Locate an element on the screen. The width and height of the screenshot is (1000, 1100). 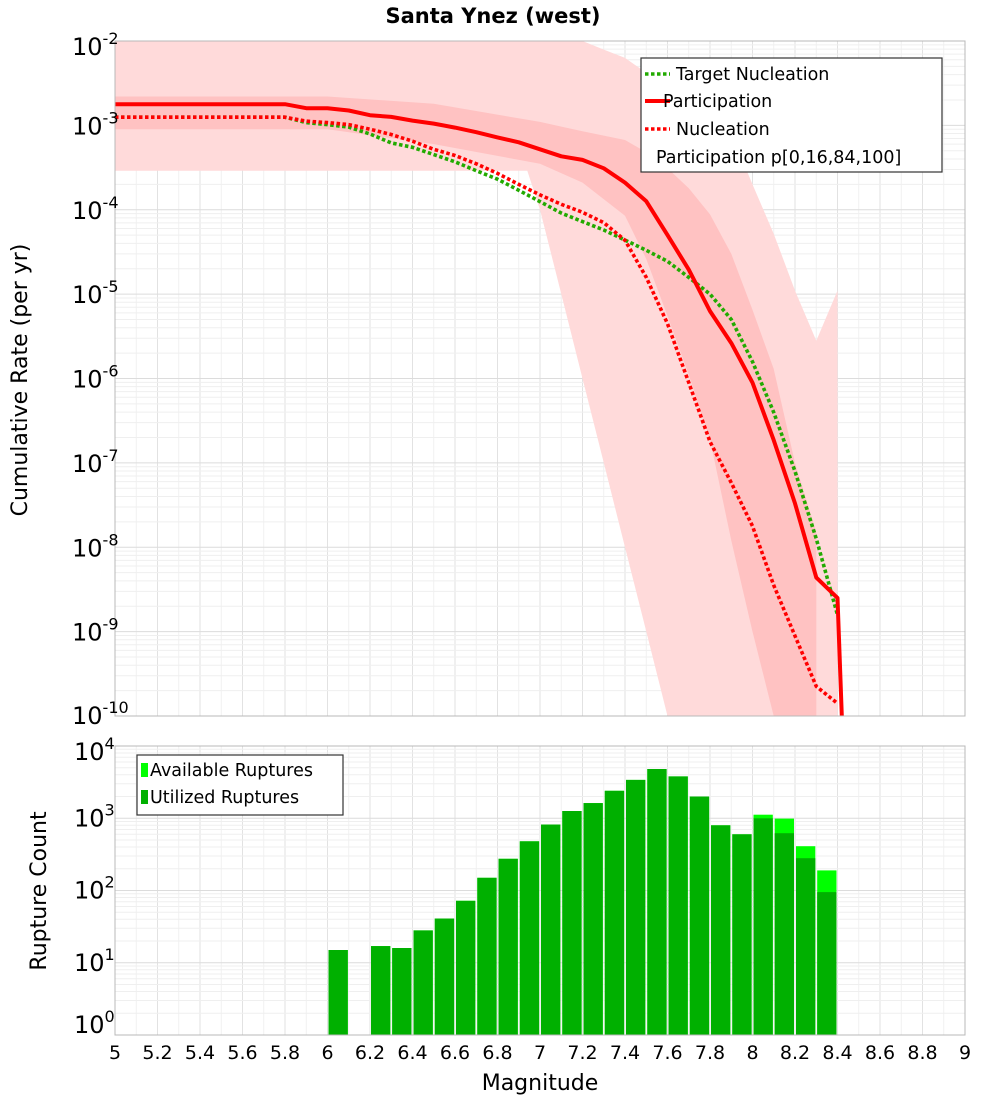
magnitude-x-tick-label: 9 is located at coordinates (965, 1053).